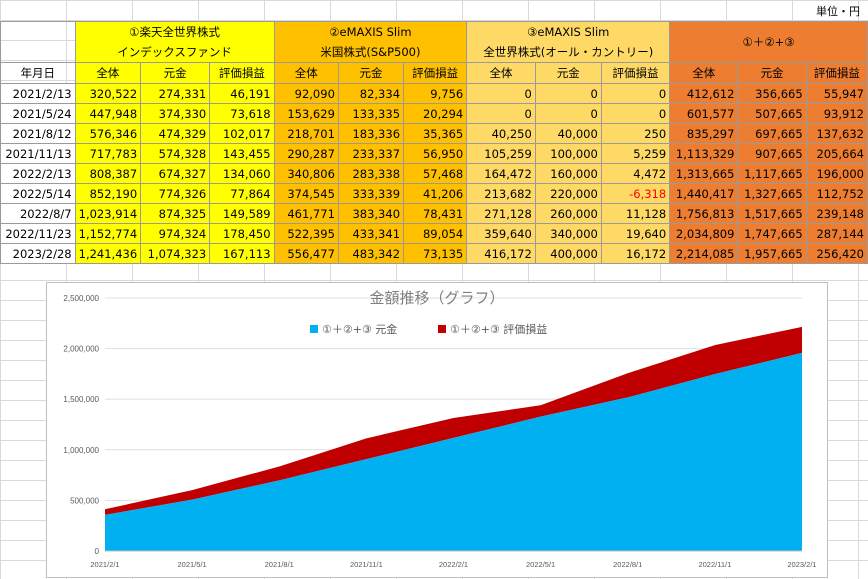 The height and width of the screenshot is (579, 868). I want to click on value-cell: 601,577, so click(704, 113).